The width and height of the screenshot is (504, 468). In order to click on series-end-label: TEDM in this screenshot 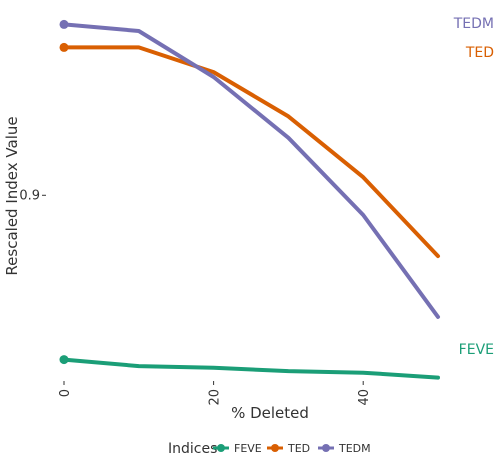, I will do `click(473, 24)`.